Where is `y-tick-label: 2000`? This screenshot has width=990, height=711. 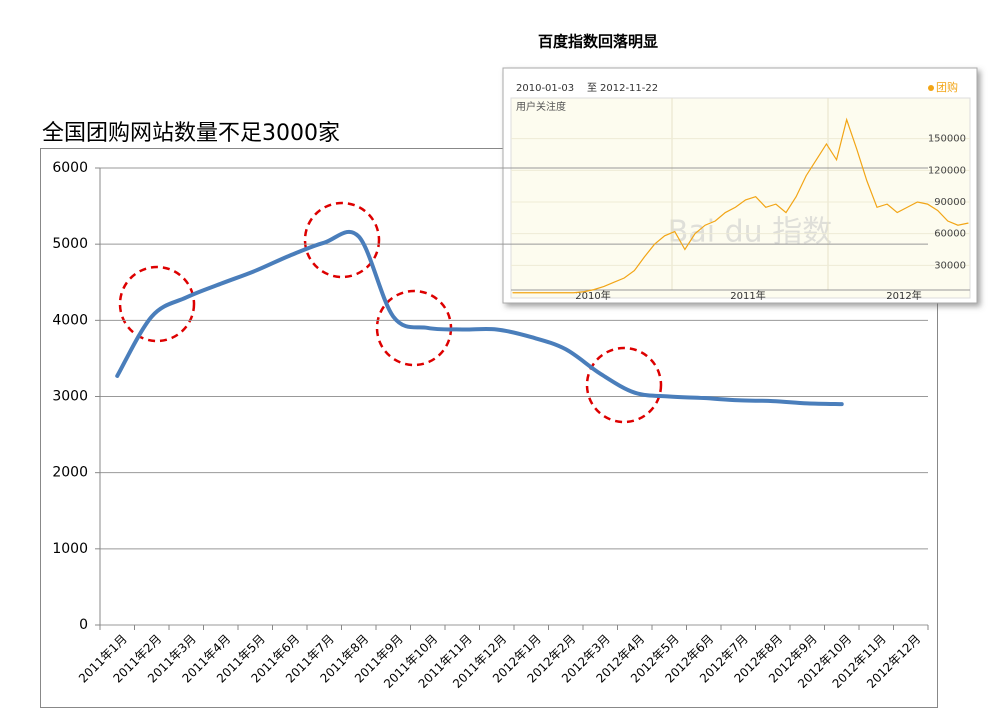 y-tick-label: 2000 is located at coordinates (70, 473).